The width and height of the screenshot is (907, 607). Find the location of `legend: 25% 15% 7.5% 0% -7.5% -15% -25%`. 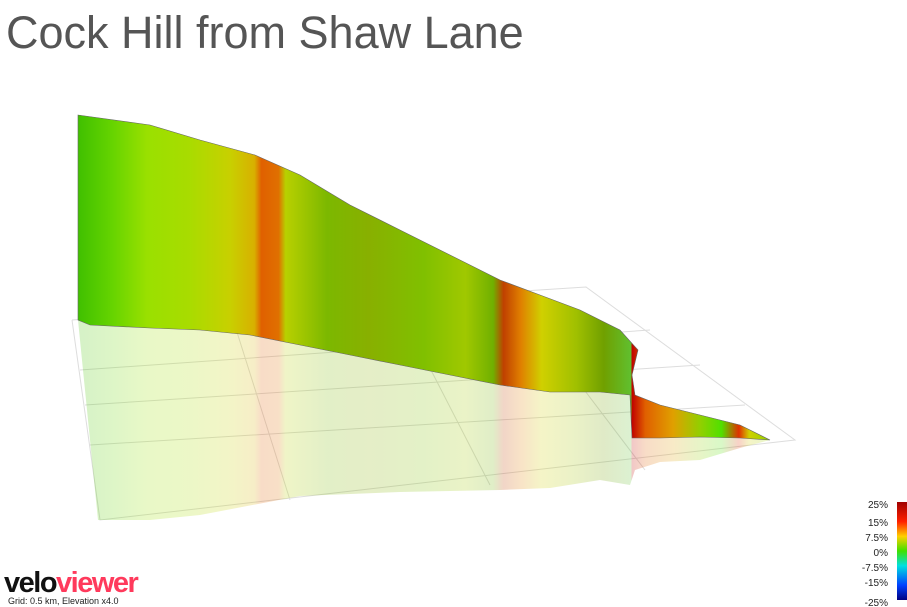

legend: 25% 15% 7.5% 0% -7.5% -15% -25% is located at coordinates (875, 553).